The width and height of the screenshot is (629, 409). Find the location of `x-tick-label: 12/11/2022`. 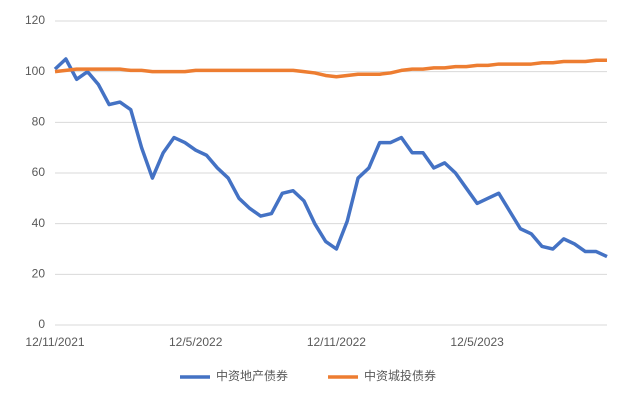

x-tick-label: 12/11/2022 is located at coordinates (336, 342).